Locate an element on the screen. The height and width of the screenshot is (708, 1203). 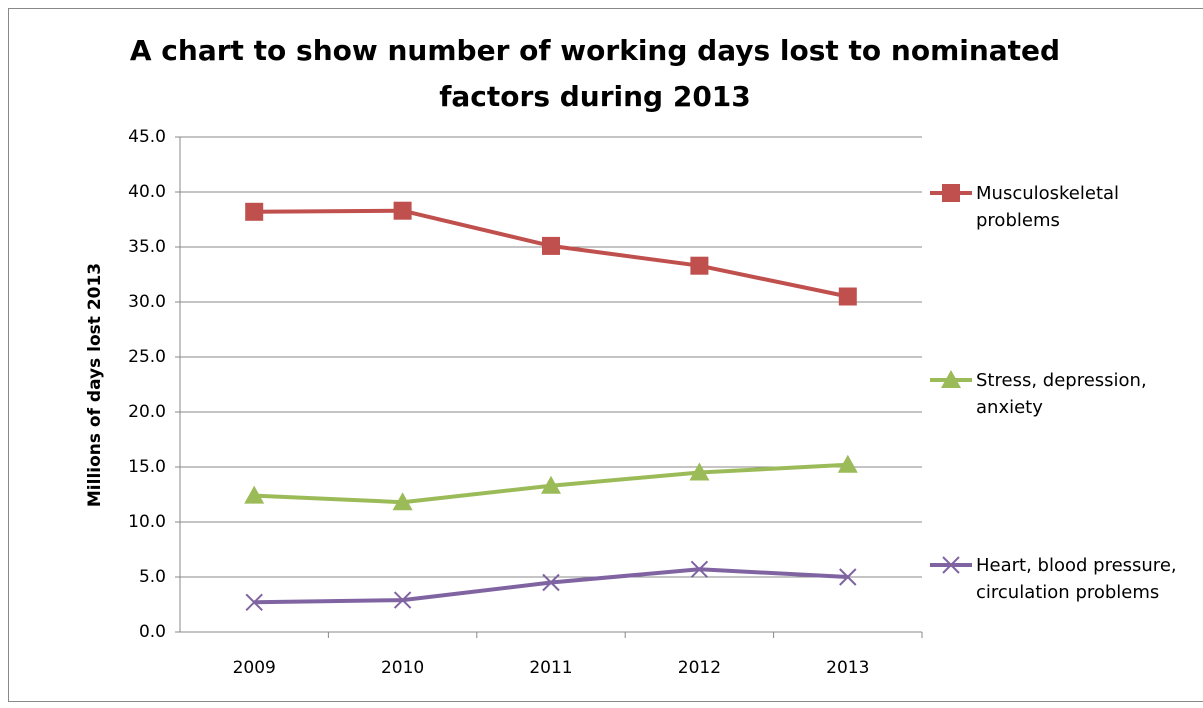
y-tick-label: 20.0 is located at coordinates (147, 412).